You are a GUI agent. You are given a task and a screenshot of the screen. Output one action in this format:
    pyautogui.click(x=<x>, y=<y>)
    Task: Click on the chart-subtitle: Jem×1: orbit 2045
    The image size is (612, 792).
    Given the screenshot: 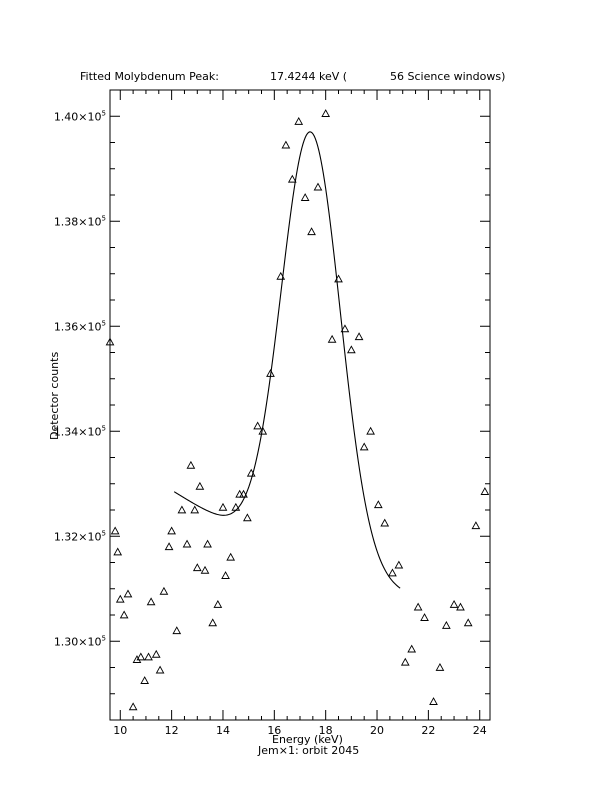 What is the action you would take?
    pyautogui.click(x=308, y=750)
    